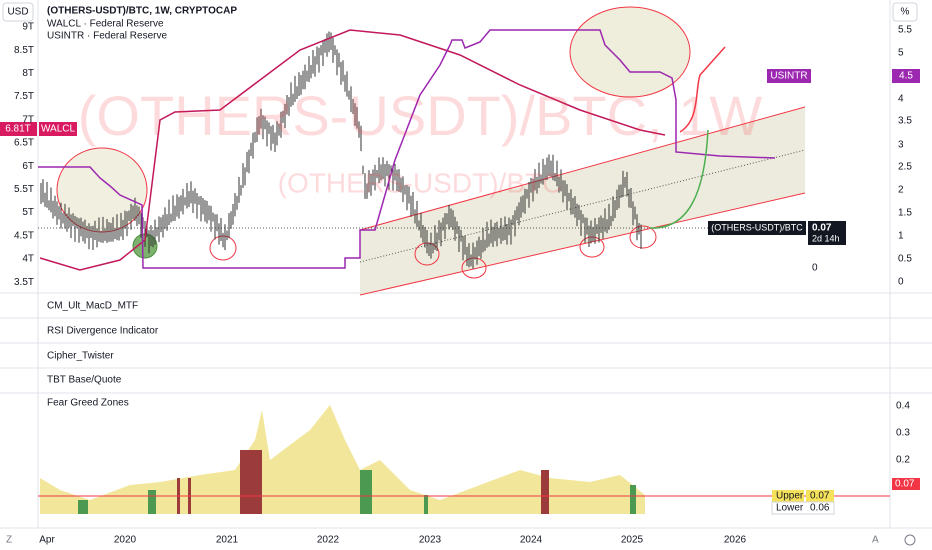  What do you see at coordinates (24, 143) in the screenshot?
I see `left-axis-label: 6.5T` at bounding box center [24, 143].